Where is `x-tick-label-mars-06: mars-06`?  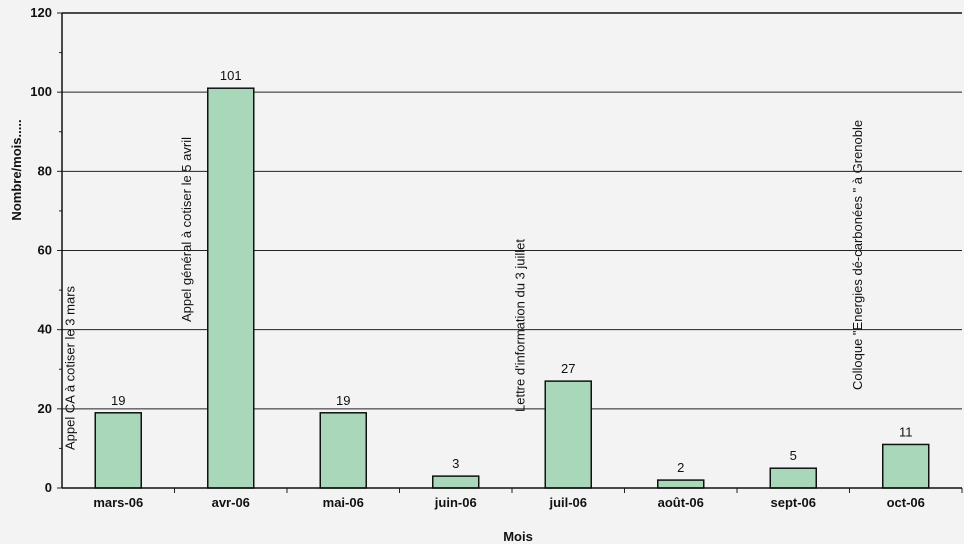
x-tick-label-mars-06: mars-06 is located at coordinates (118, 502).